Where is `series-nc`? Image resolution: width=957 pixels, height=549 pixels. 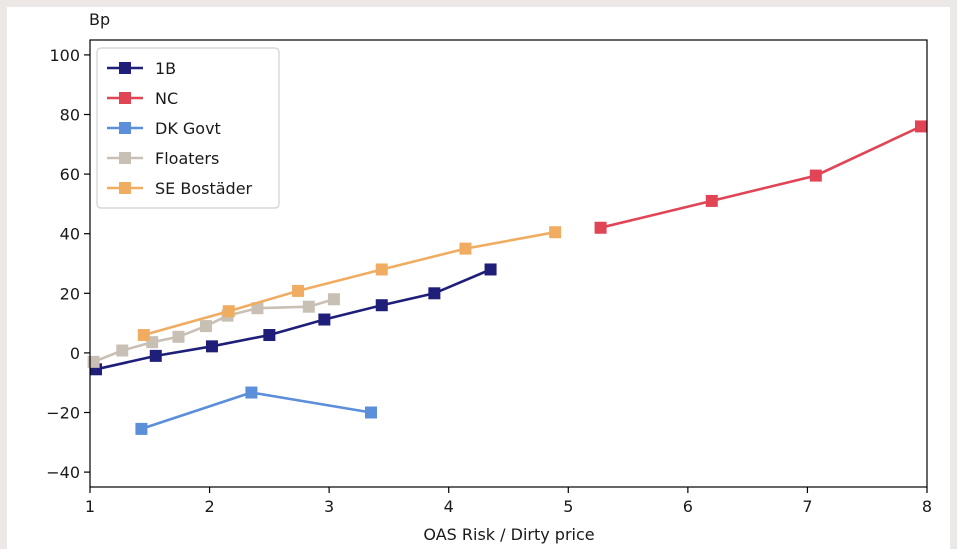
series-nc is located at coordinates (761, 177).